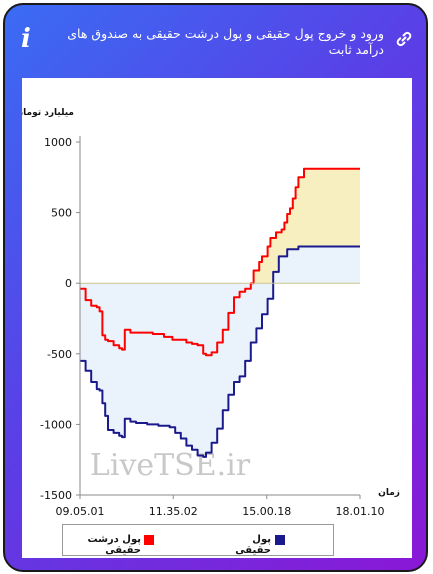 The image size is (433, 574). What do you see at coordinates (48, 113) in the screenshot?
I see `y-axis-label: میلیارد تومان` at bounding box center [48, 113].